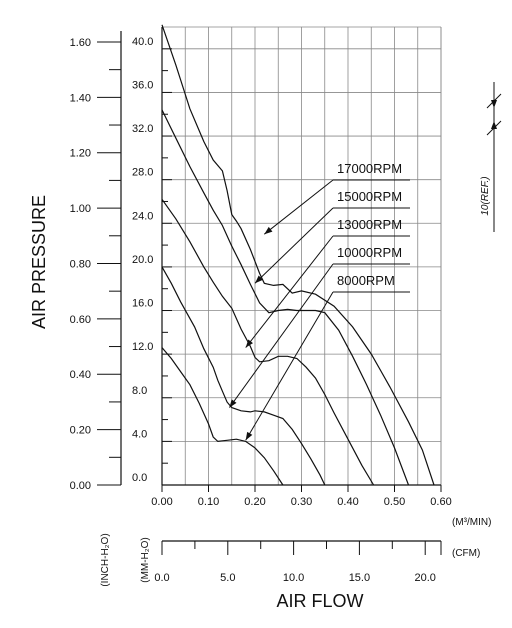  What do you see at coordinates (80, 209) in the screenshot?
I see `y-inch-tick-label: 1.00` at bounding box center [80, 209].